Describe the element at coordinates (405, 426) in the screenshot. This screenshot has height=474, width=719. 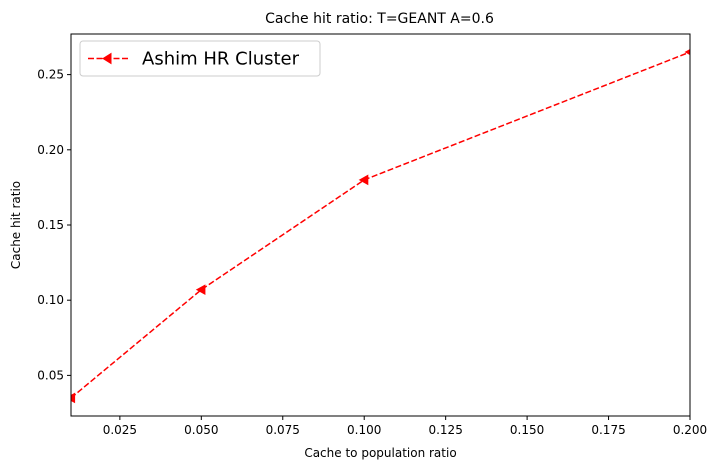
I see `x-axis: 0.025 0.050 0.075 0.100 0.125 0.150 0.175 0.200` at that location.